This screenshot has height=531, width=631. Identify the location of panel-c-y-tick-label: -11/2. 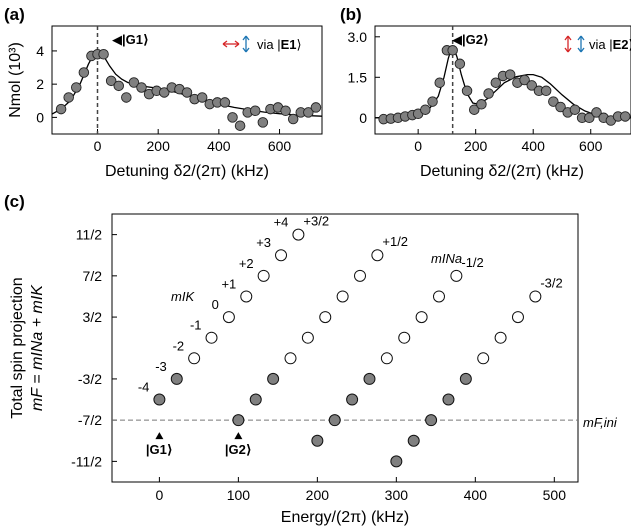
(86, 461).